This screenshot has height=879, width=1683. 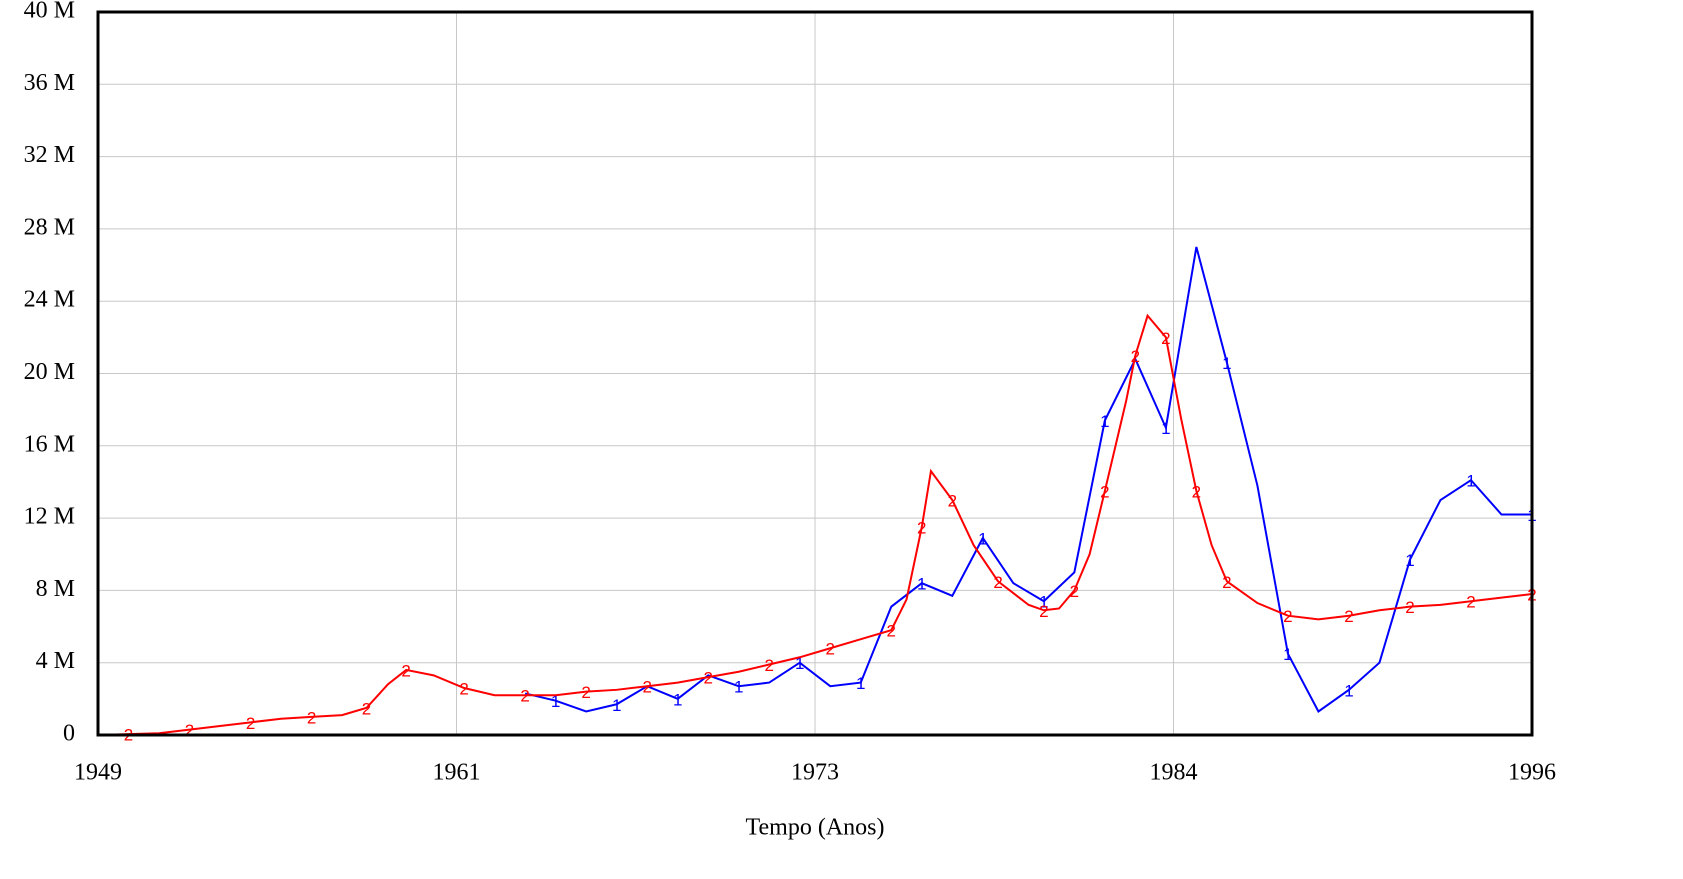 I want to click on y-tick-label: 20 M, so click(x=49, y=372).